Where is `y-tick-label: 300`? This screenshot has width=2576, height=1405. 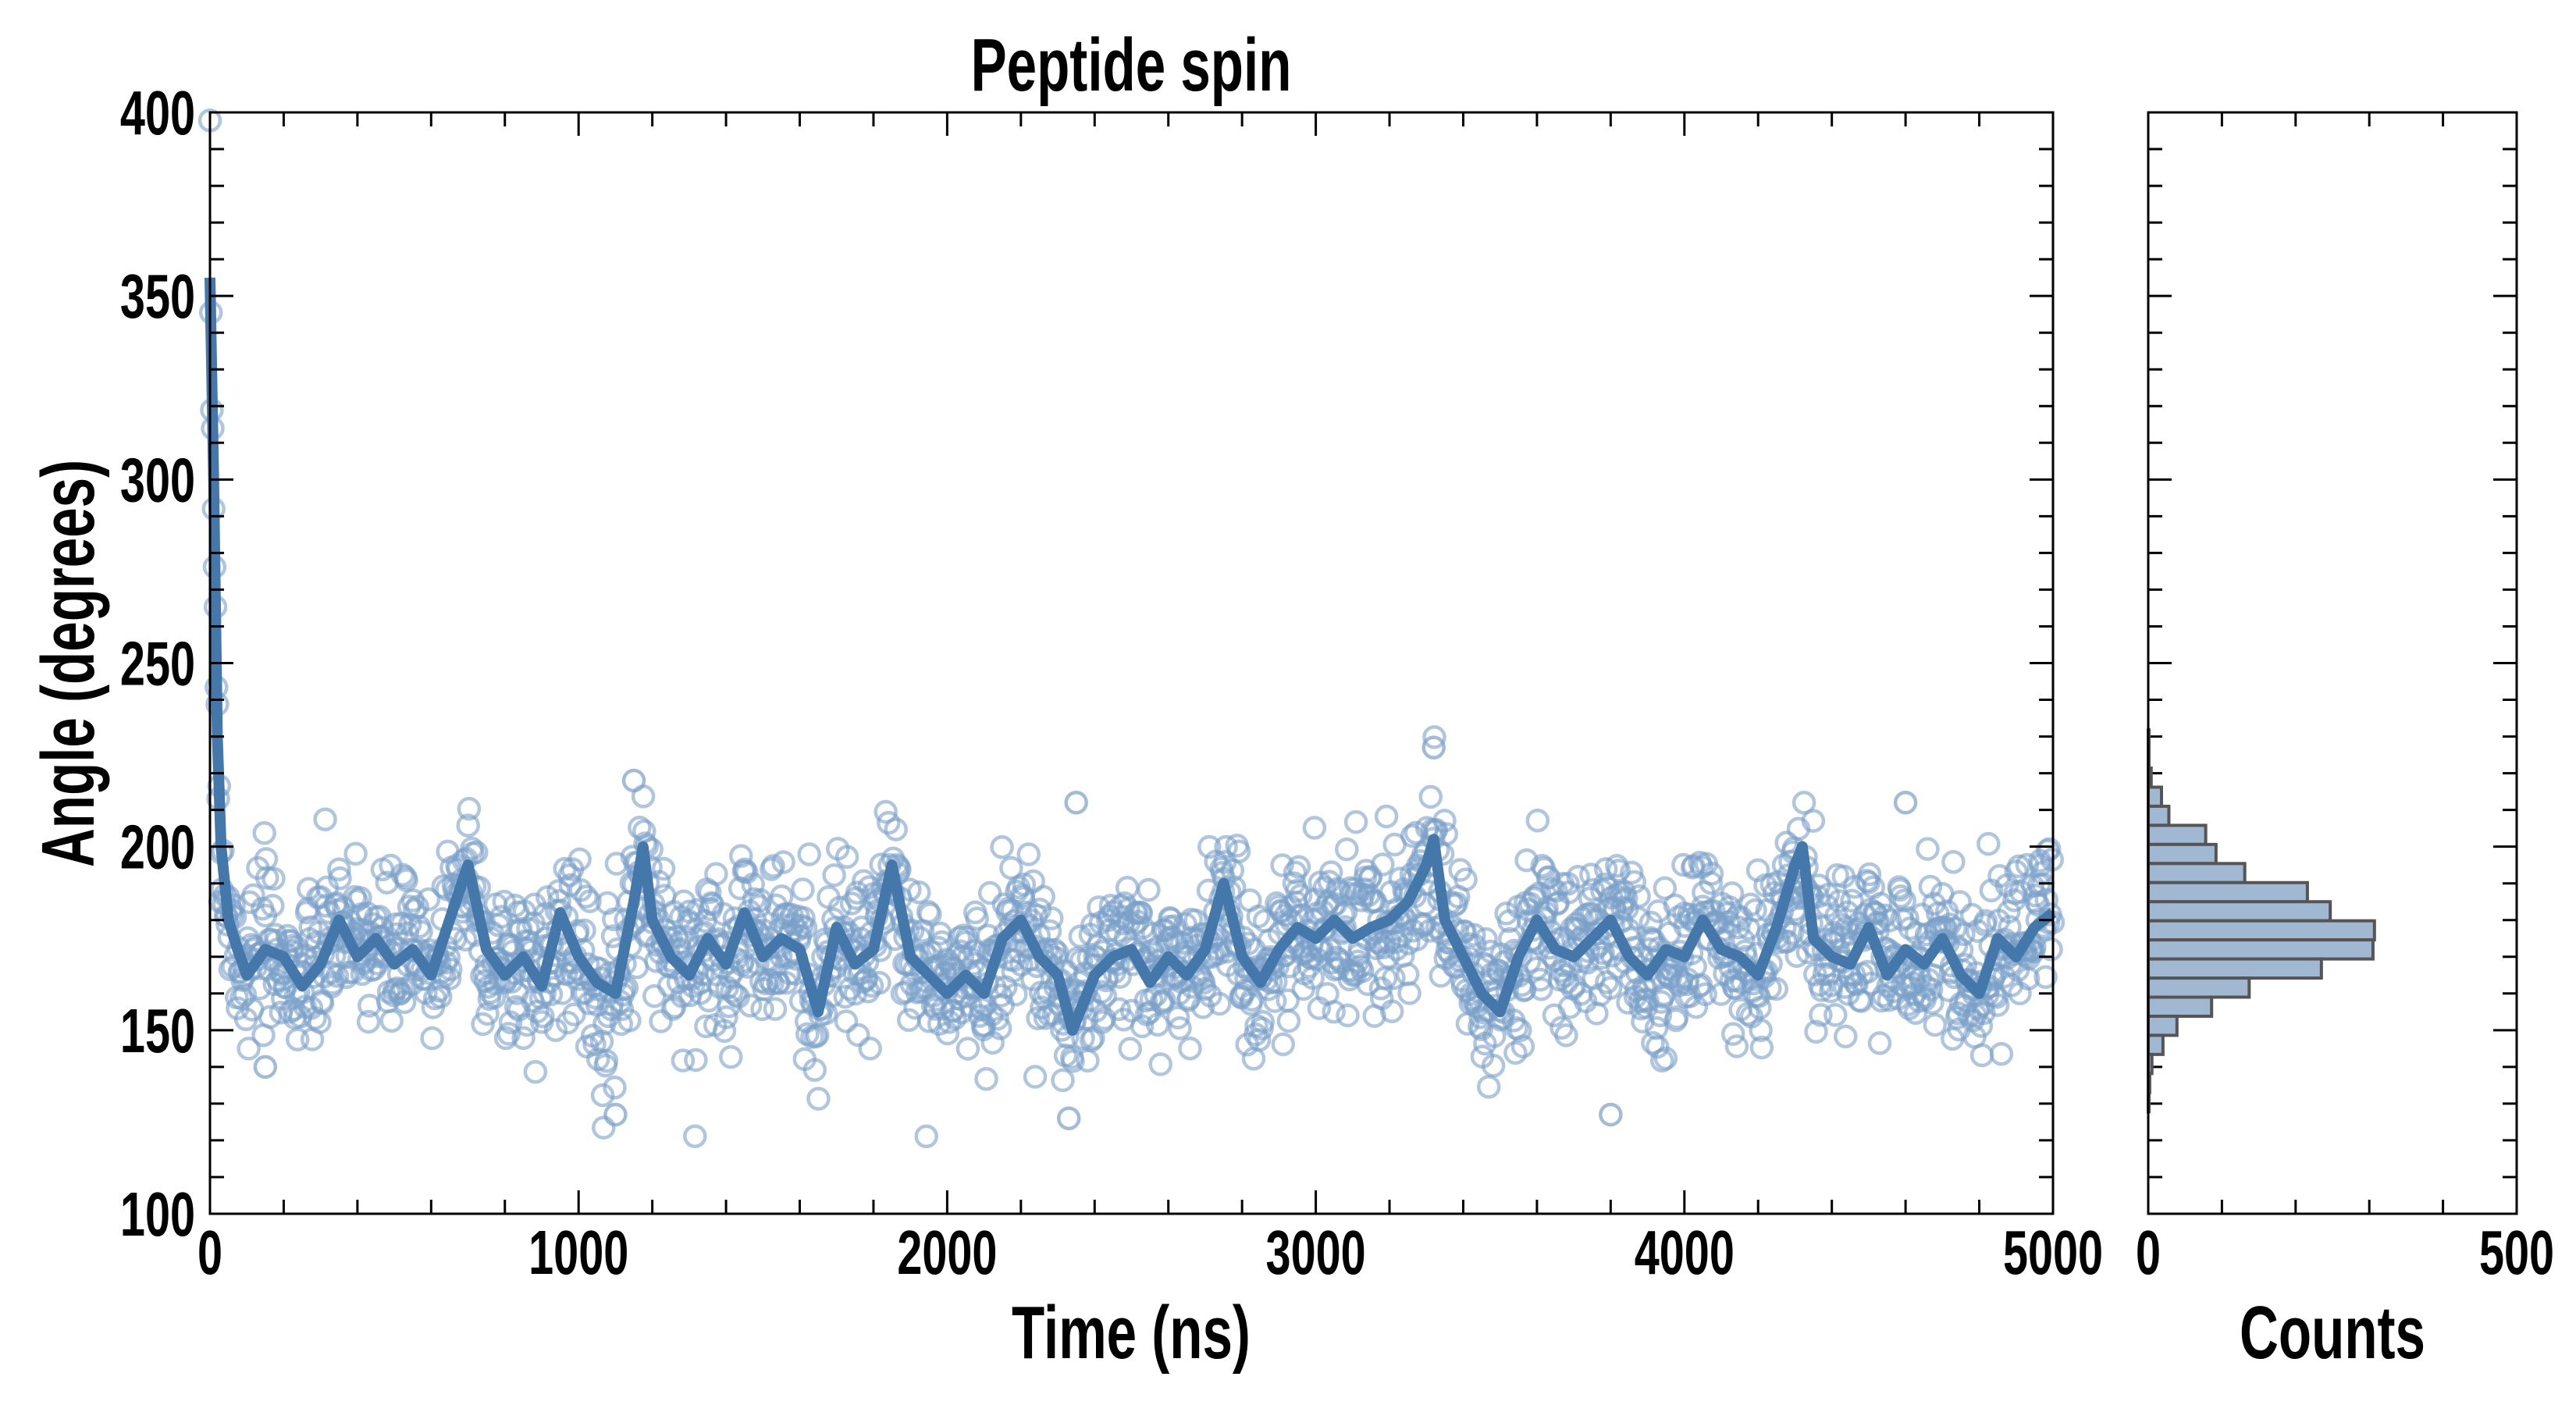
y-tick-label: 300 is located at coordinates (157, 480).